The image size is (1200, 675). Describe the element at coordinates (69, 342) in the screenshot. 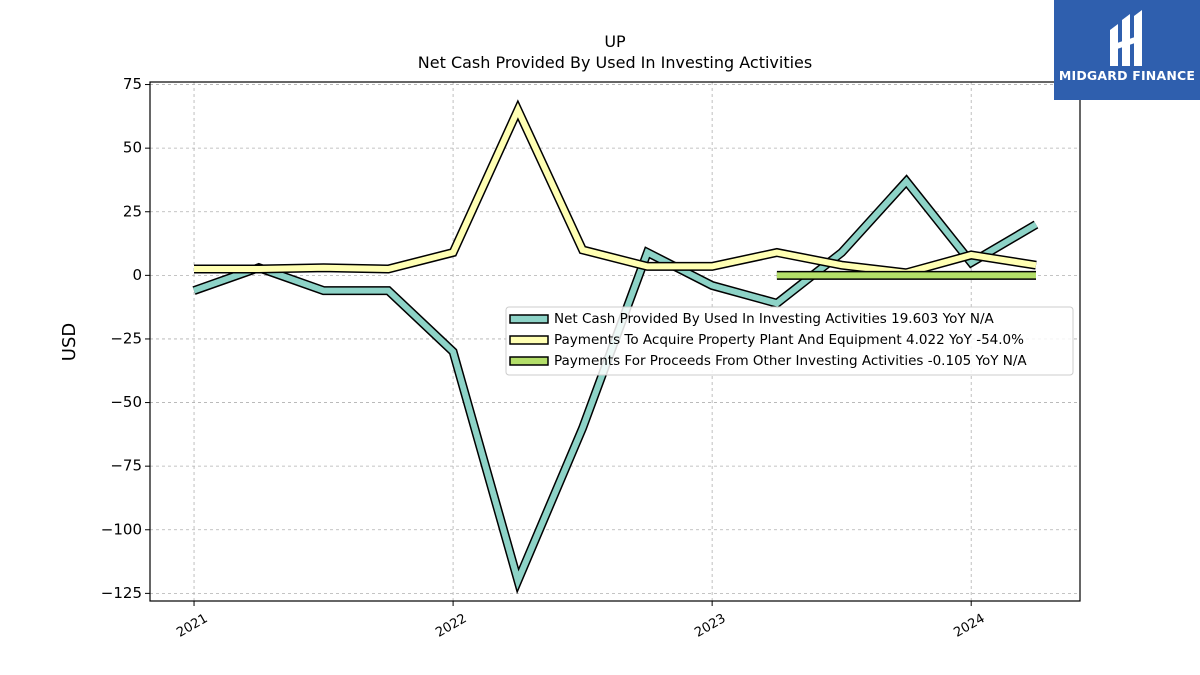

I see `y-axis-label: USD` at that location.